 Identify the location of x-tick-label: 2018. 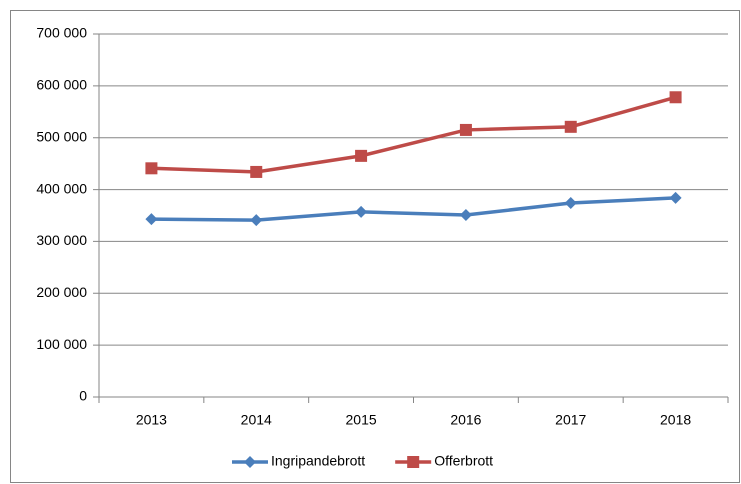
(675, 420).